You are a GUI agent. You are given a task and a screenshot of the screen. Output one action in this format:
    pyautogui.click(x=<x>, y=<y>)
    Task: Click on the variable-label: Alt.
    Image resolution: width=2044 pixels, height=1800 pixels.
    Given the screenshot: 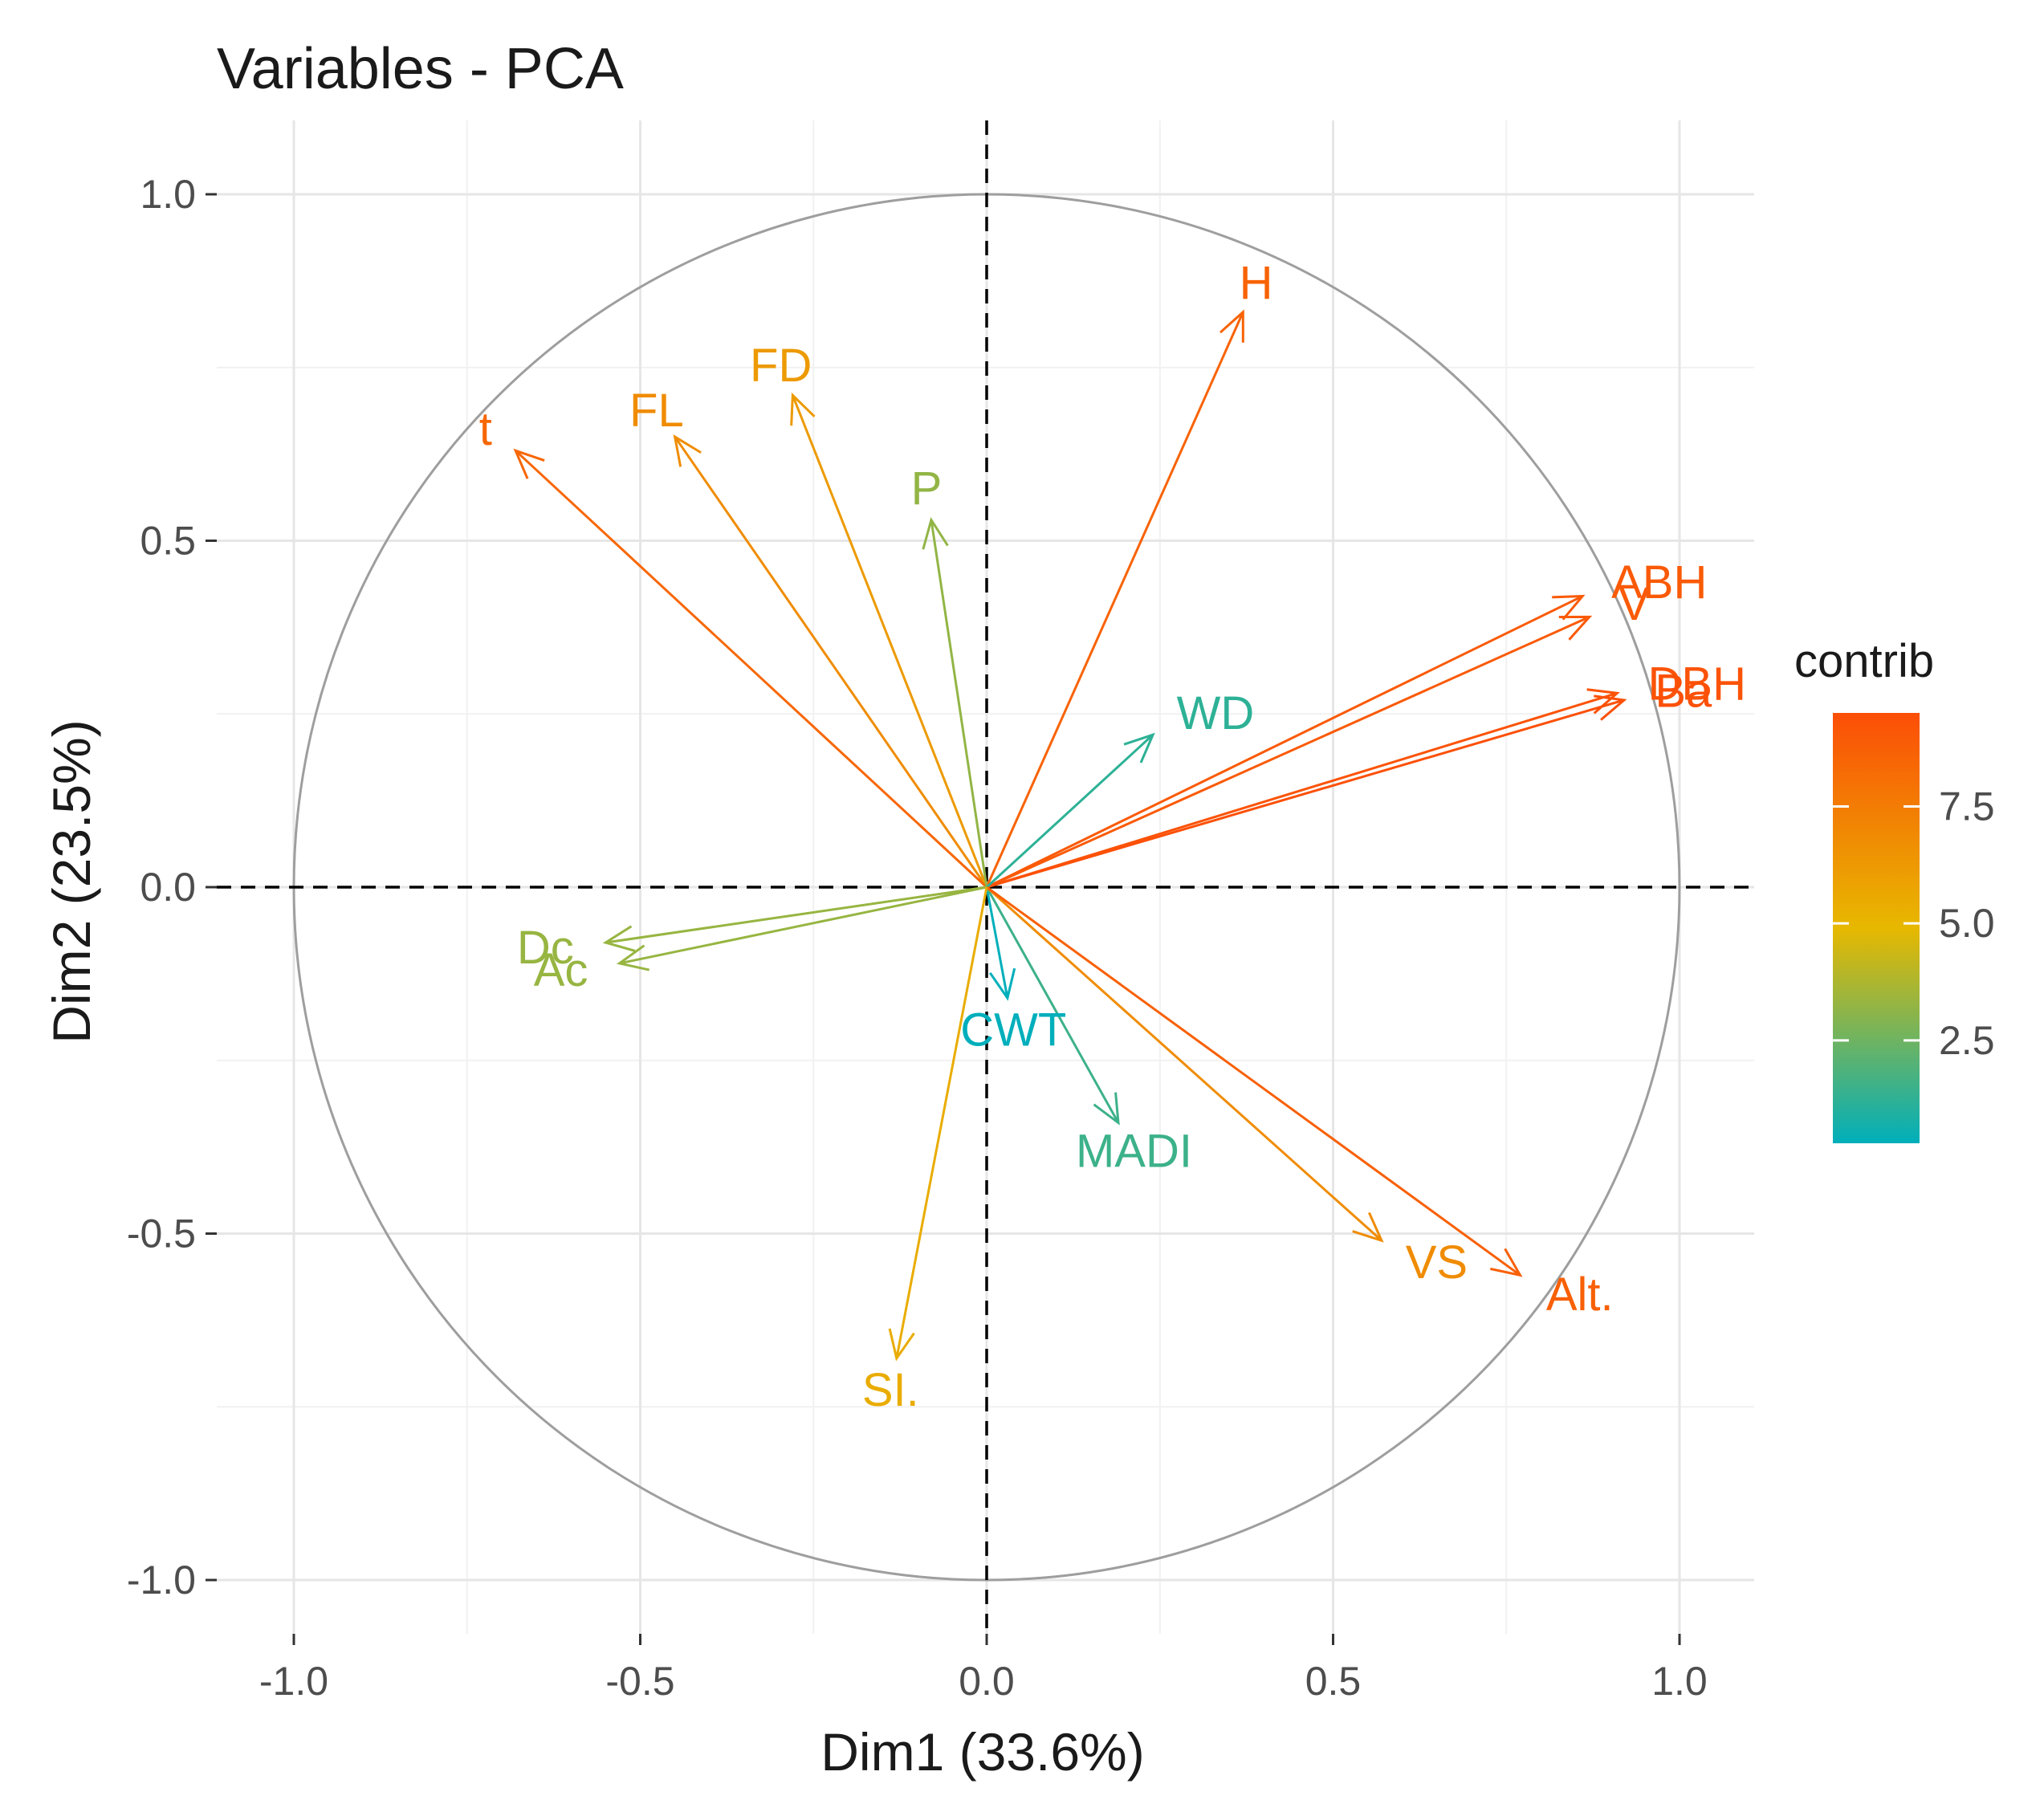 What is the action you would take?
    pyautogui.click(x=1580, y=1295)
    